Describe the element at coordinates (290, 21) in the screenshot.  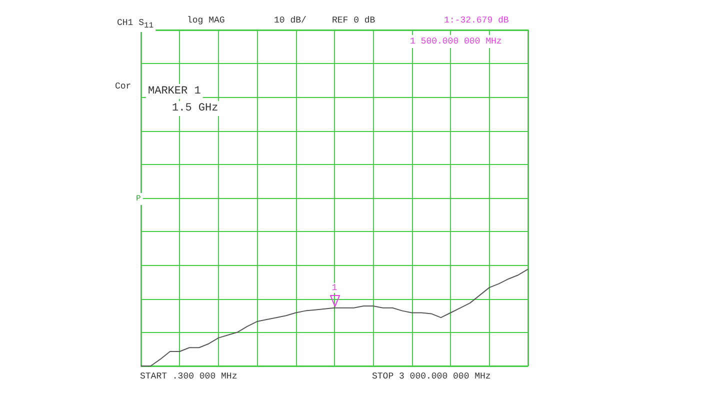
I see `text: 10 dB/` at that location.